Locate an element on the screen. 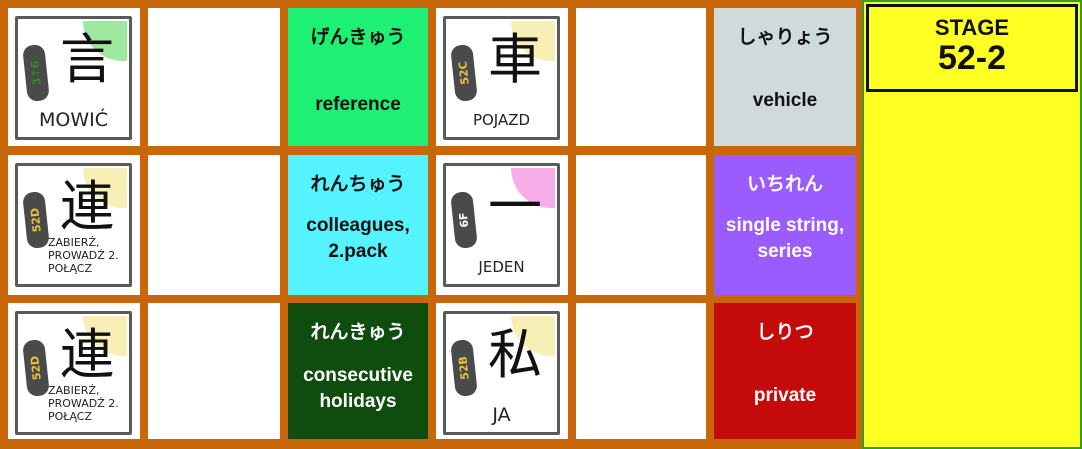  card-frame: 3↑6 言 MOWIĆ is located at coordinates (73, 78).